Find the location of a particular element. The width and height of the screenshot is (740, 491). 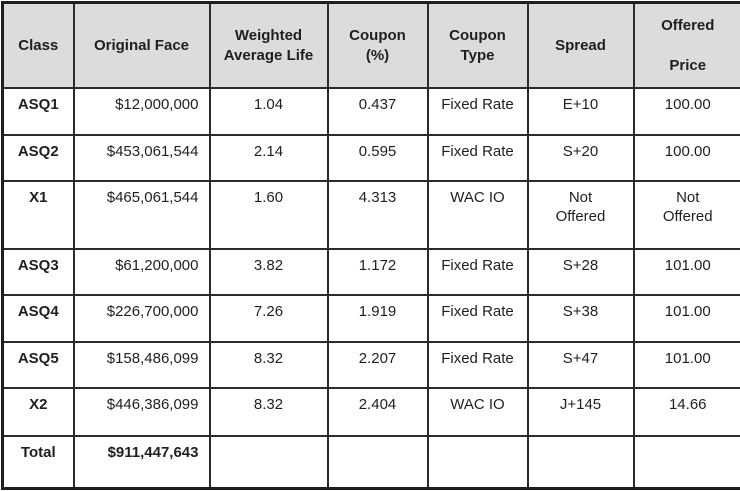

cell-original-face: $158,486,099 is located at coordinates (141, 365).